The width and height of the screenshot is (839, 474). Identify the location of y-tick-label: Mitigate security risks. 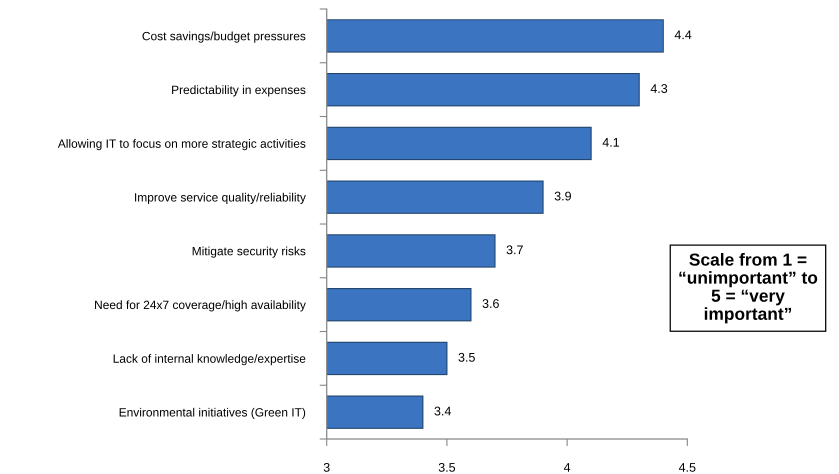
(249, 252).